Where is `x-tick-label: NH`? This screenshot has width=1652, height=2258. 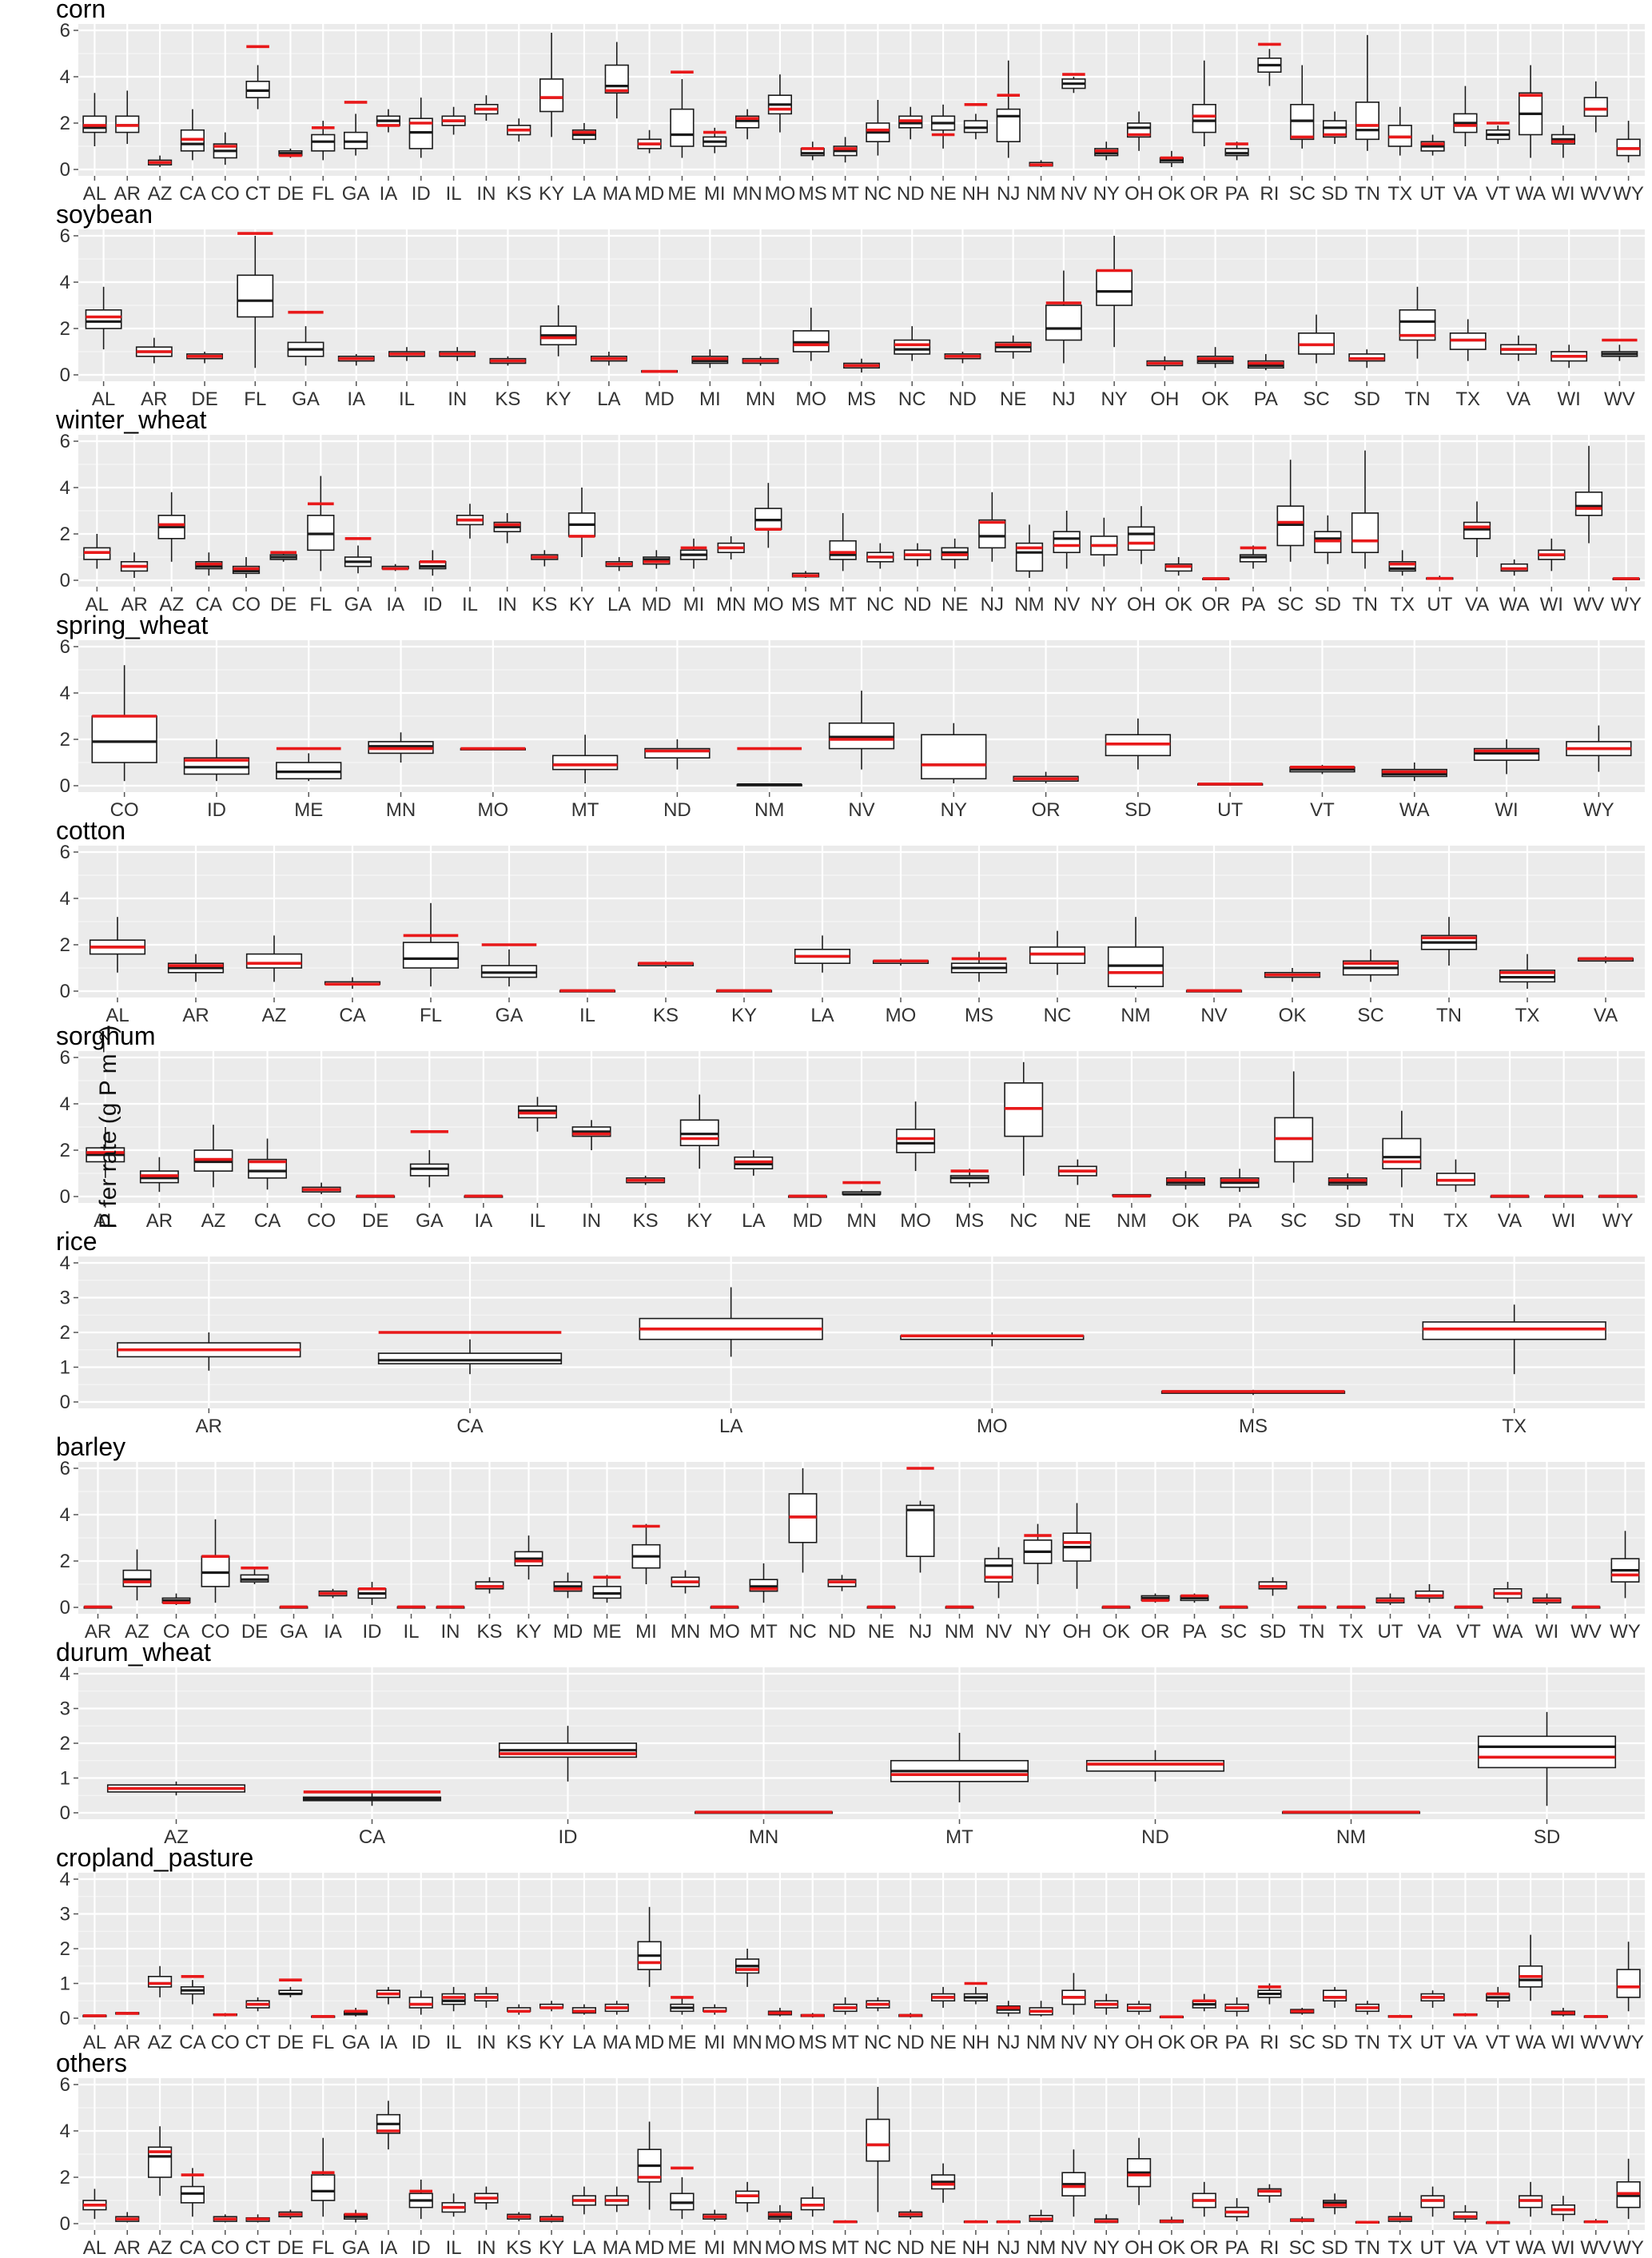
x-tick-label: NH is located at coordinates (976, 194).